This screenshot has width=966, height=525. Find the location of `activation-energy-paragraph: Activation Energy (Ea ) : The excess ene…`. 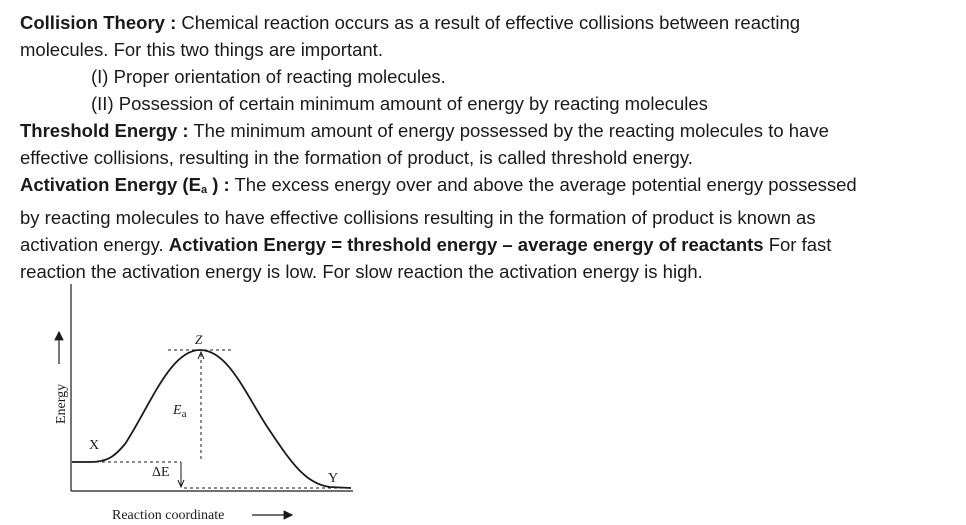

activation-energy-paragraph: Activation Energy (Ea ) : The excess ene… is located at coordinates (485, 187).